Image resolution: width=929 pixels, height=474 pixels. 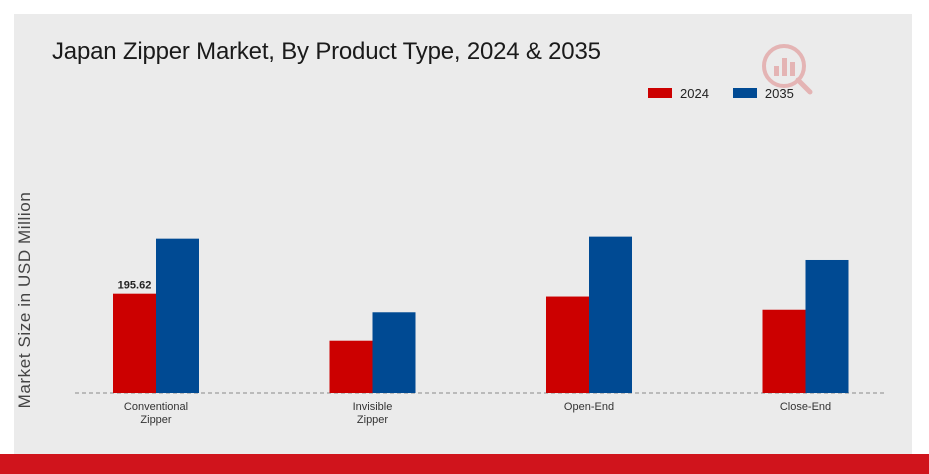 What do you see at coordinates (805, 407) in the screenshot?
I see `x-tick-label-3: Close-End` at bounding box center [805, 407].